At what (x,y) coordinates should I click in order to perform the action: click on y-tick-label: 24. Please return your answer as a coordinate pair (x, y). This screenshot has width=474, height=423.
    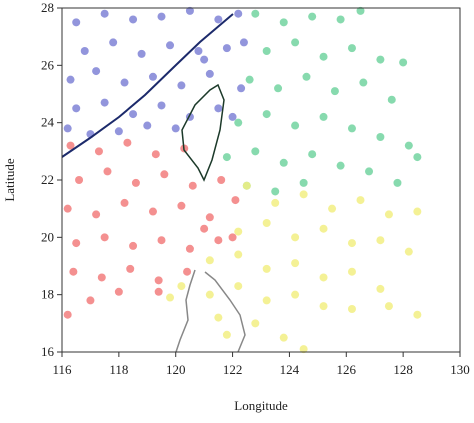
    Looking at the image, I should click on (48, 122).